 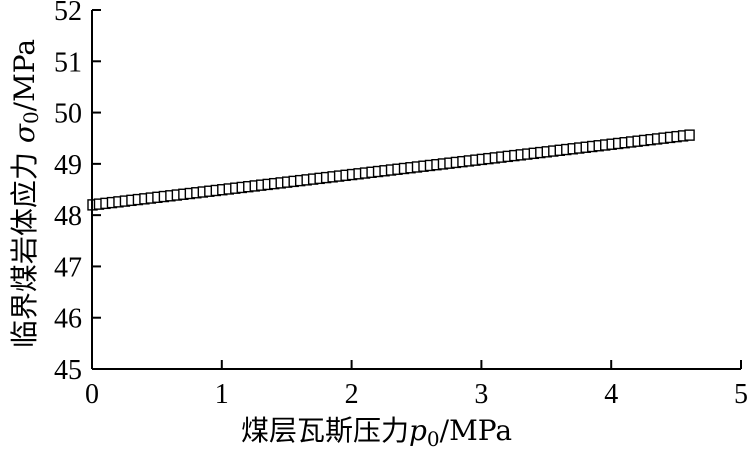 I want to click on y-axis-title-symbol: σ, so click(x=24, y=133).